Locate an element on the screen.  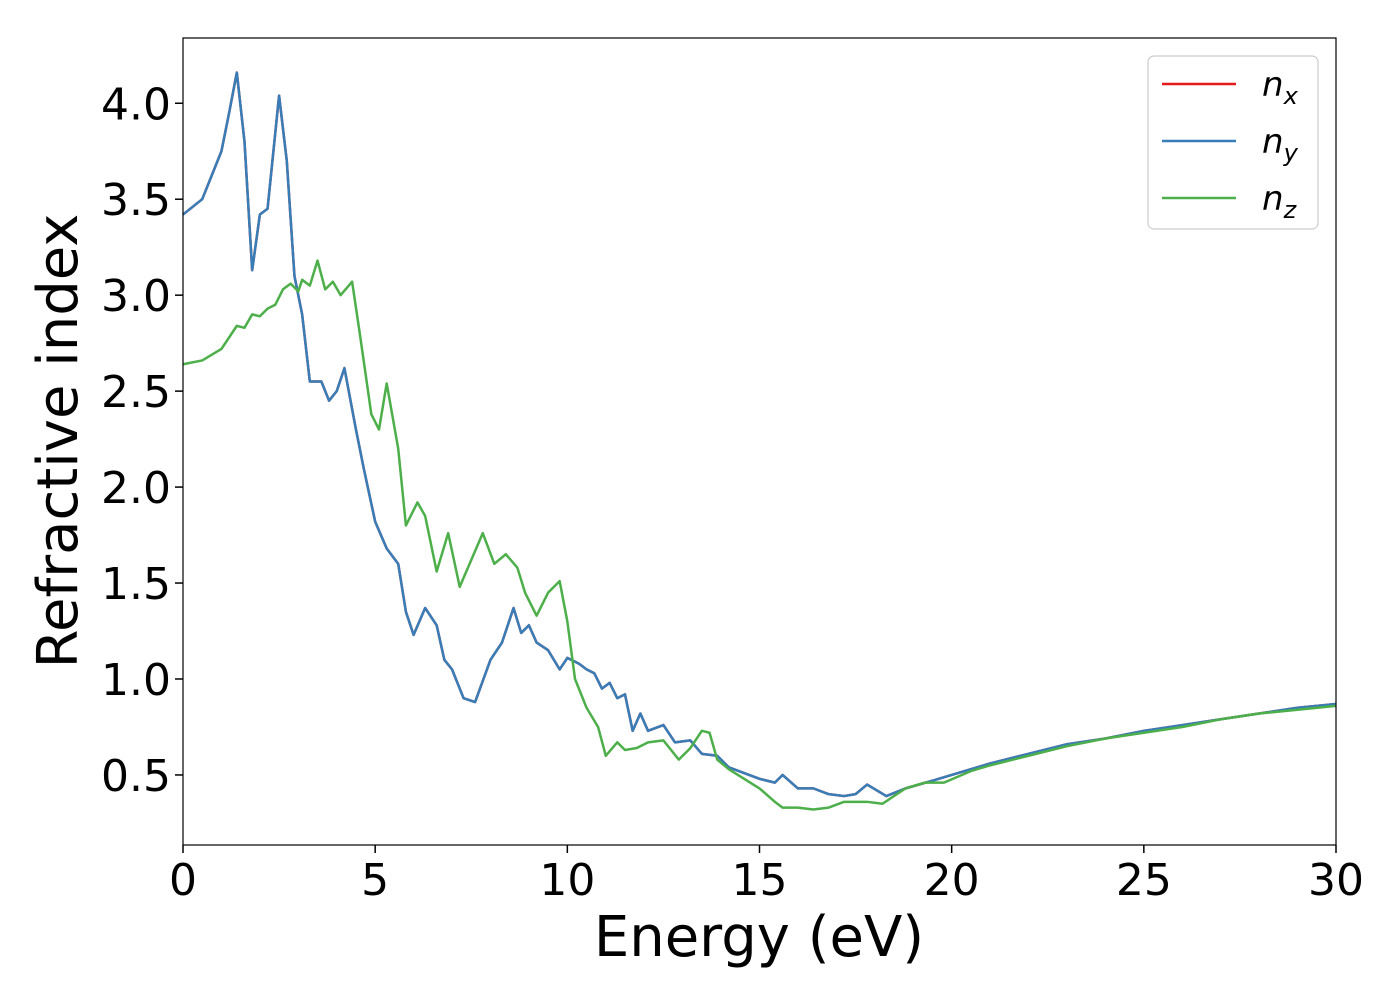
legend-label: ny is located at coordinates (1280, 144).